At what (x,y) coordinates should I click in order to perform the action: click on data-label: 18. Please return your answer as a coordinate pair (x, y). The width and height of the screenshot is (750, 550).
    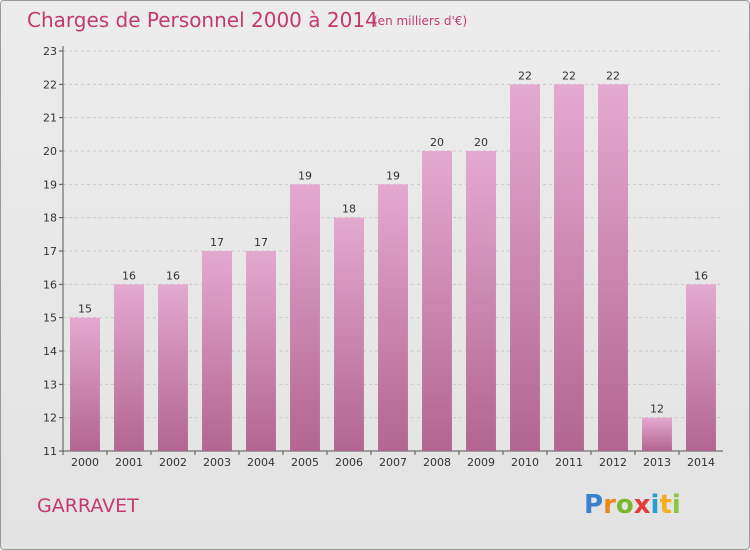
    Looking at the image, I should click on (349, 209).